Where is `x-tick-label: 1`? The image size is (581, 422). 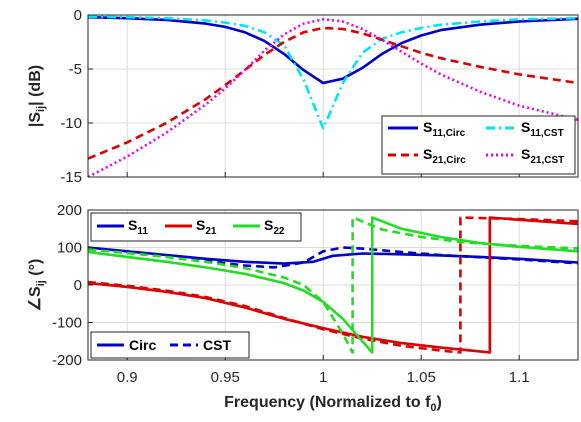
x-tick-label: 1 is located at coordinates (323, 377).